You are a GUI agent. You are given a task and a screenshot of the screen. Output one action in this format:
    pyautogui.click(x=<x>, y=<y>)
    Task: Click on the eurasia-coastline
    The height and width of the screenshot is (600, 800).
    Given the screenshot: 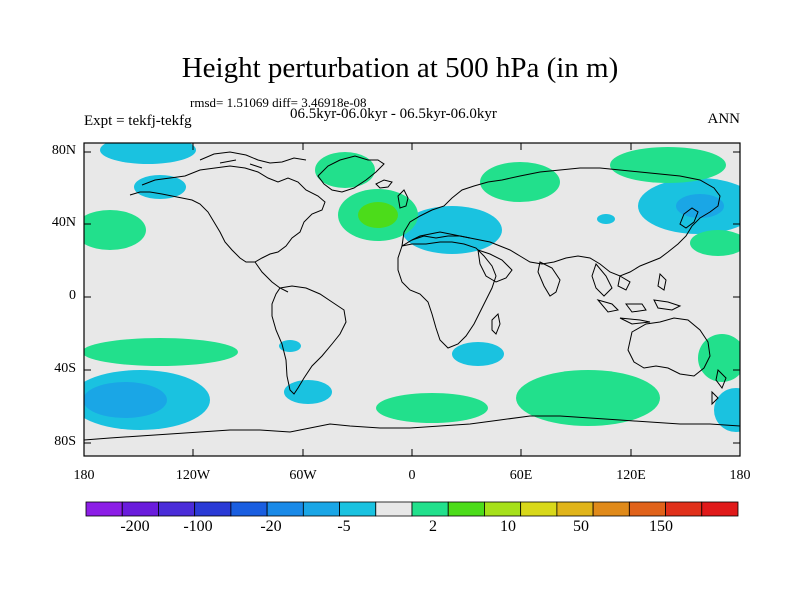 What is the action you would take?
    pyautogui.click(x=561, y=222)
    